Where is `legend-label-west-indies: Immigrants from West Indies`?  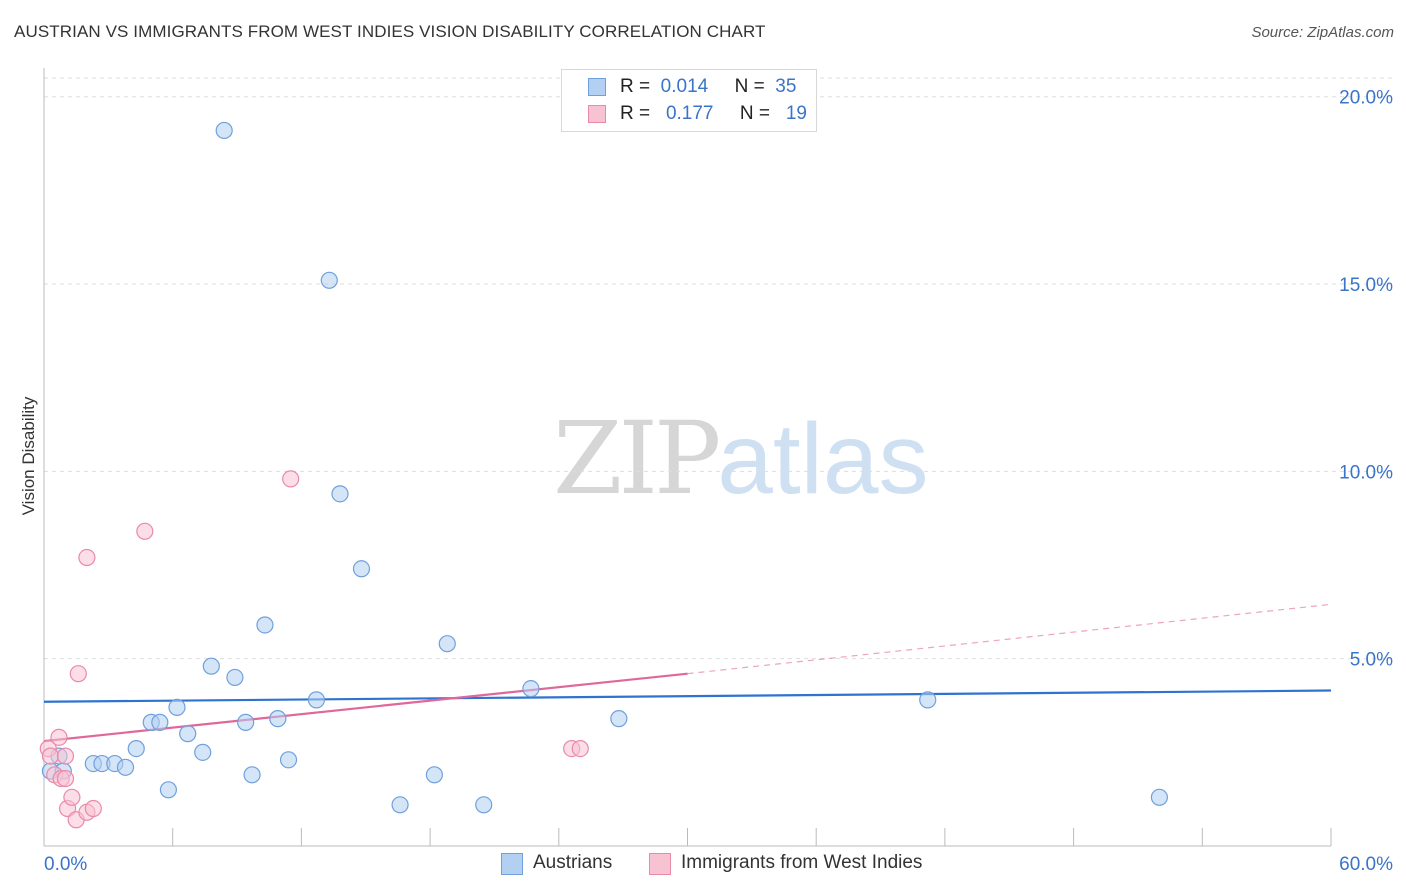
legend-label-west-indies: Immigrants from West Indies is located at coordinates (802, 862).